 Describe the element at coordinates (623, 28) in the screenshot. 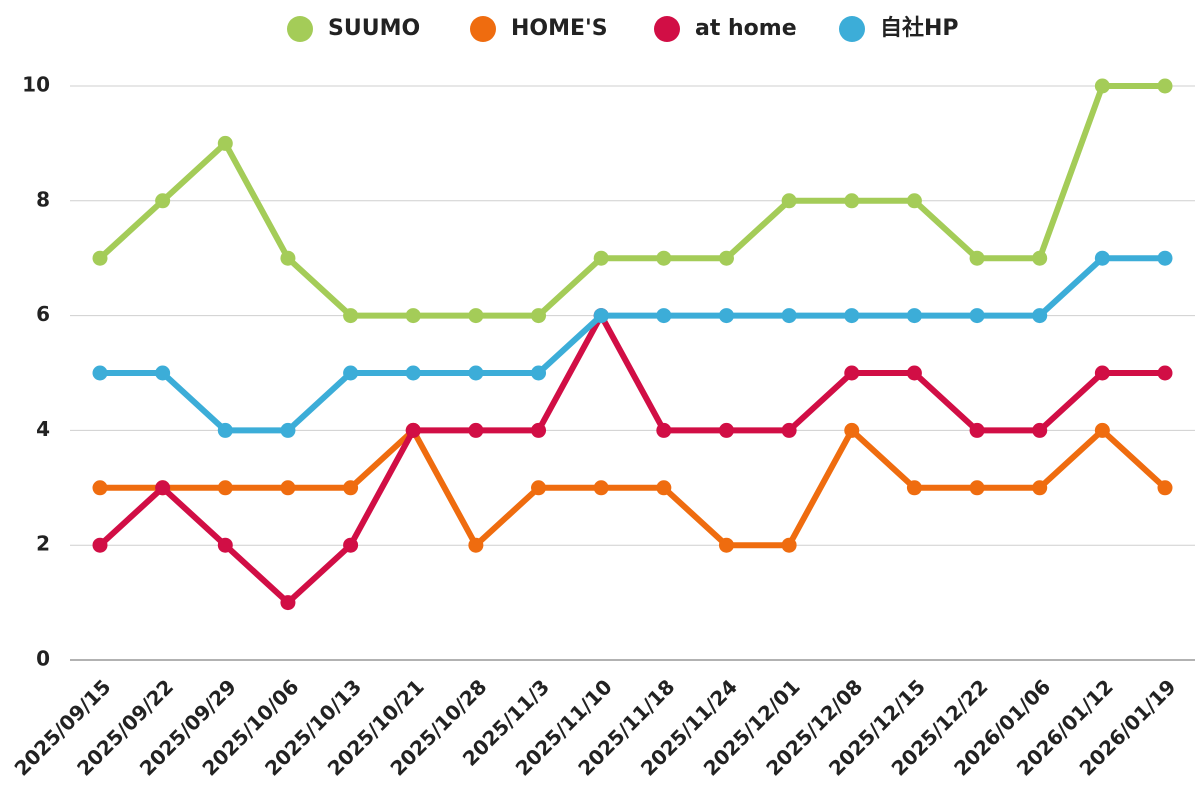

I see `legend: SUUMO HOME'S at home 自社HP` at that location.